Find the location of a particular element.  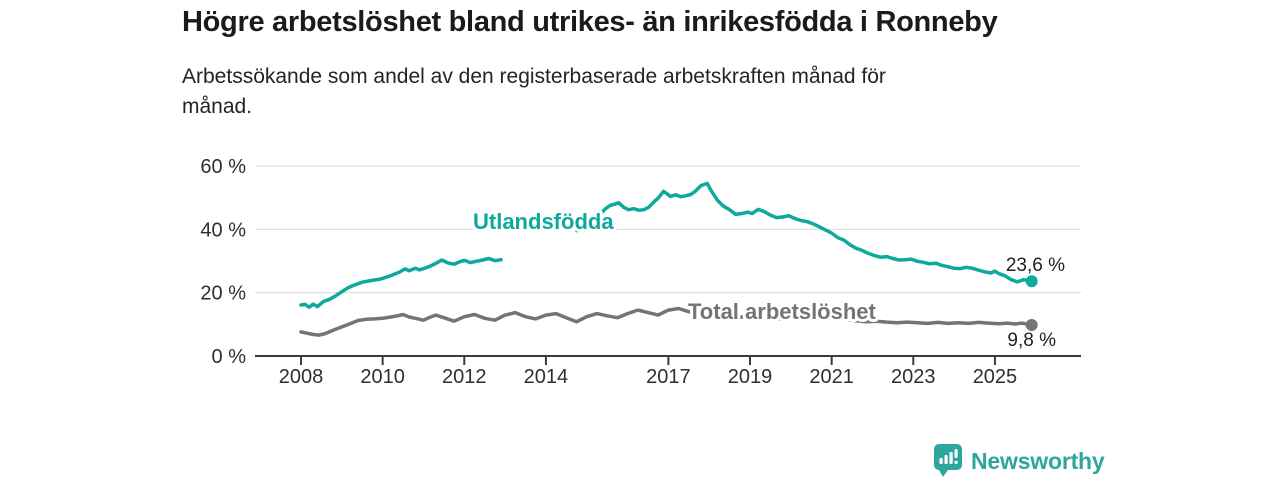

brand-footer: Newsworthy is located at coordinates (1019, 461).